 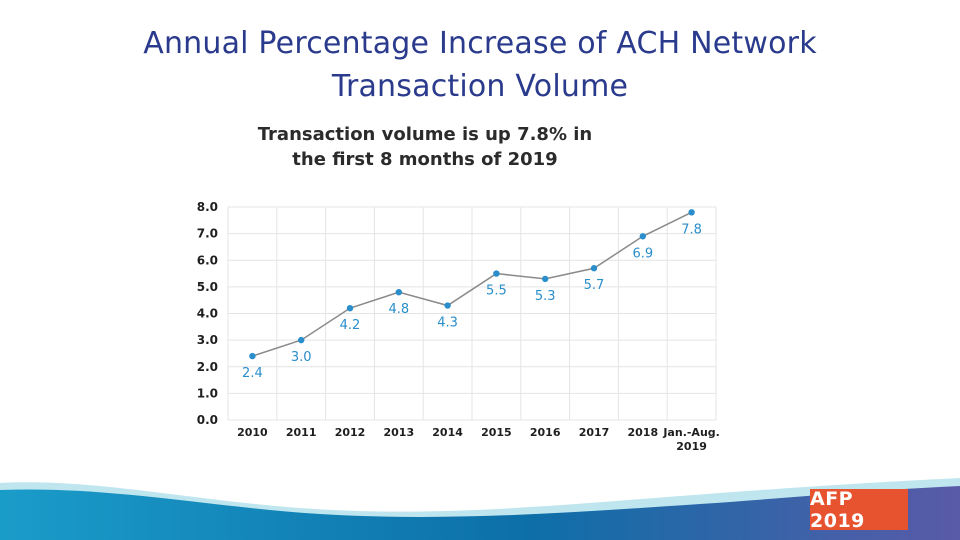 I want to click on afp-2019-logo: AFP 2019, so click(x=859, y=510).